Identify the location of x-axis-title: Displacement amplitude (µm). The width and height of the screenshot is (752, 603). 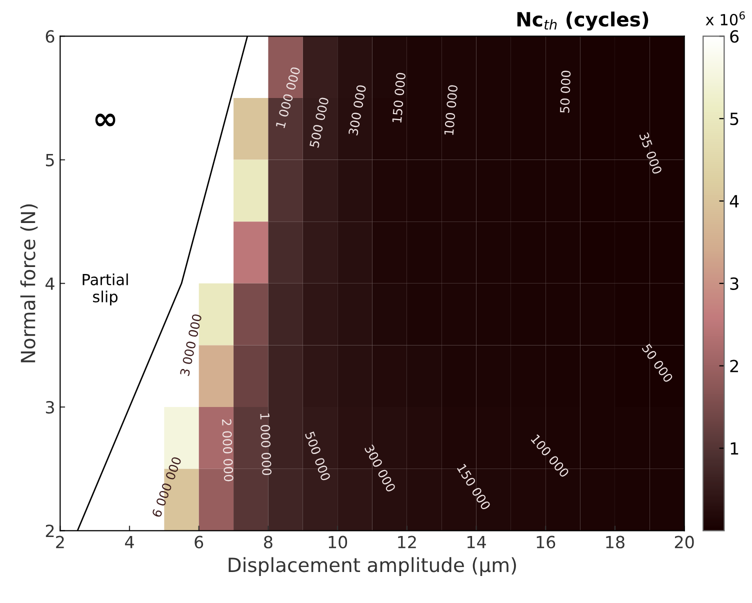
(372, 566).